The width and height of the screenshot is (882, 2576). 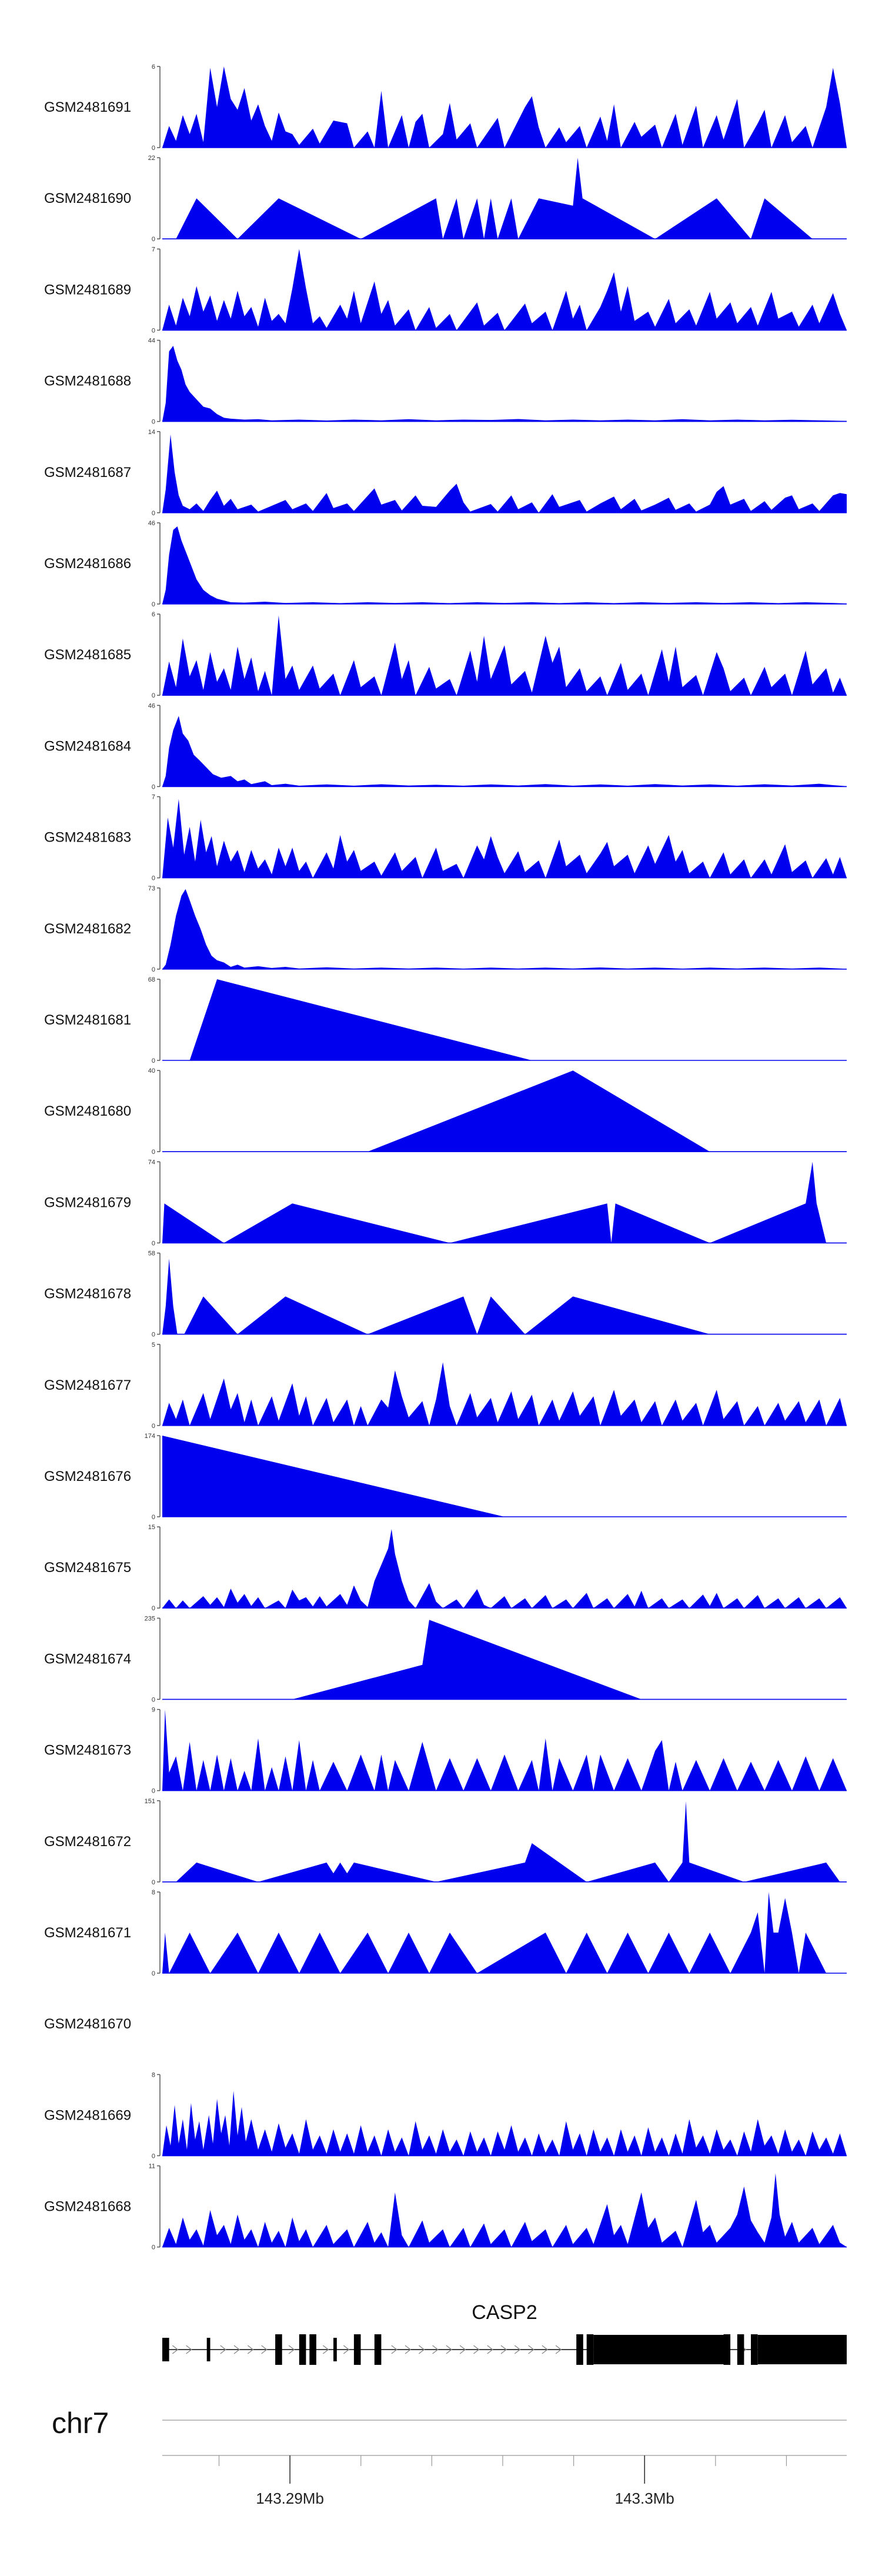 I want to click on y-max-label: 14, so click(x=151, y=432).